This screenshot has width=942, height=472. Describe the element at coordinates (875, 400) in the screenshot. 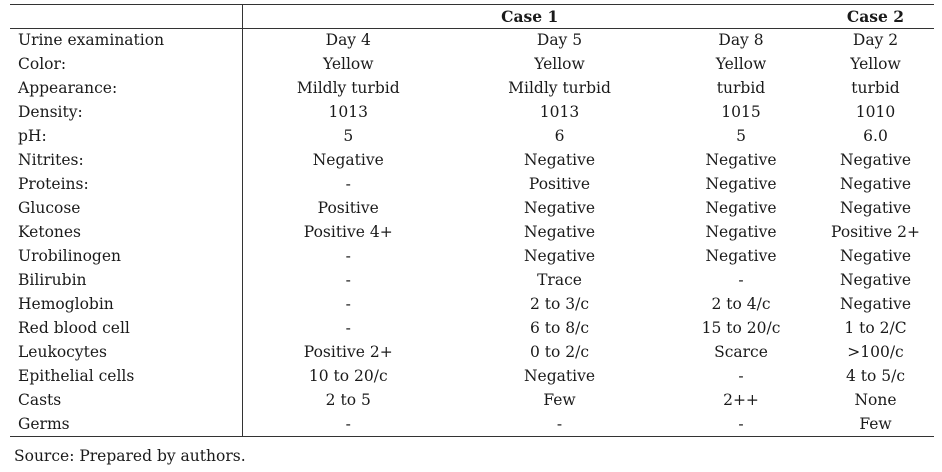

I see `table-cell: None` at that location.